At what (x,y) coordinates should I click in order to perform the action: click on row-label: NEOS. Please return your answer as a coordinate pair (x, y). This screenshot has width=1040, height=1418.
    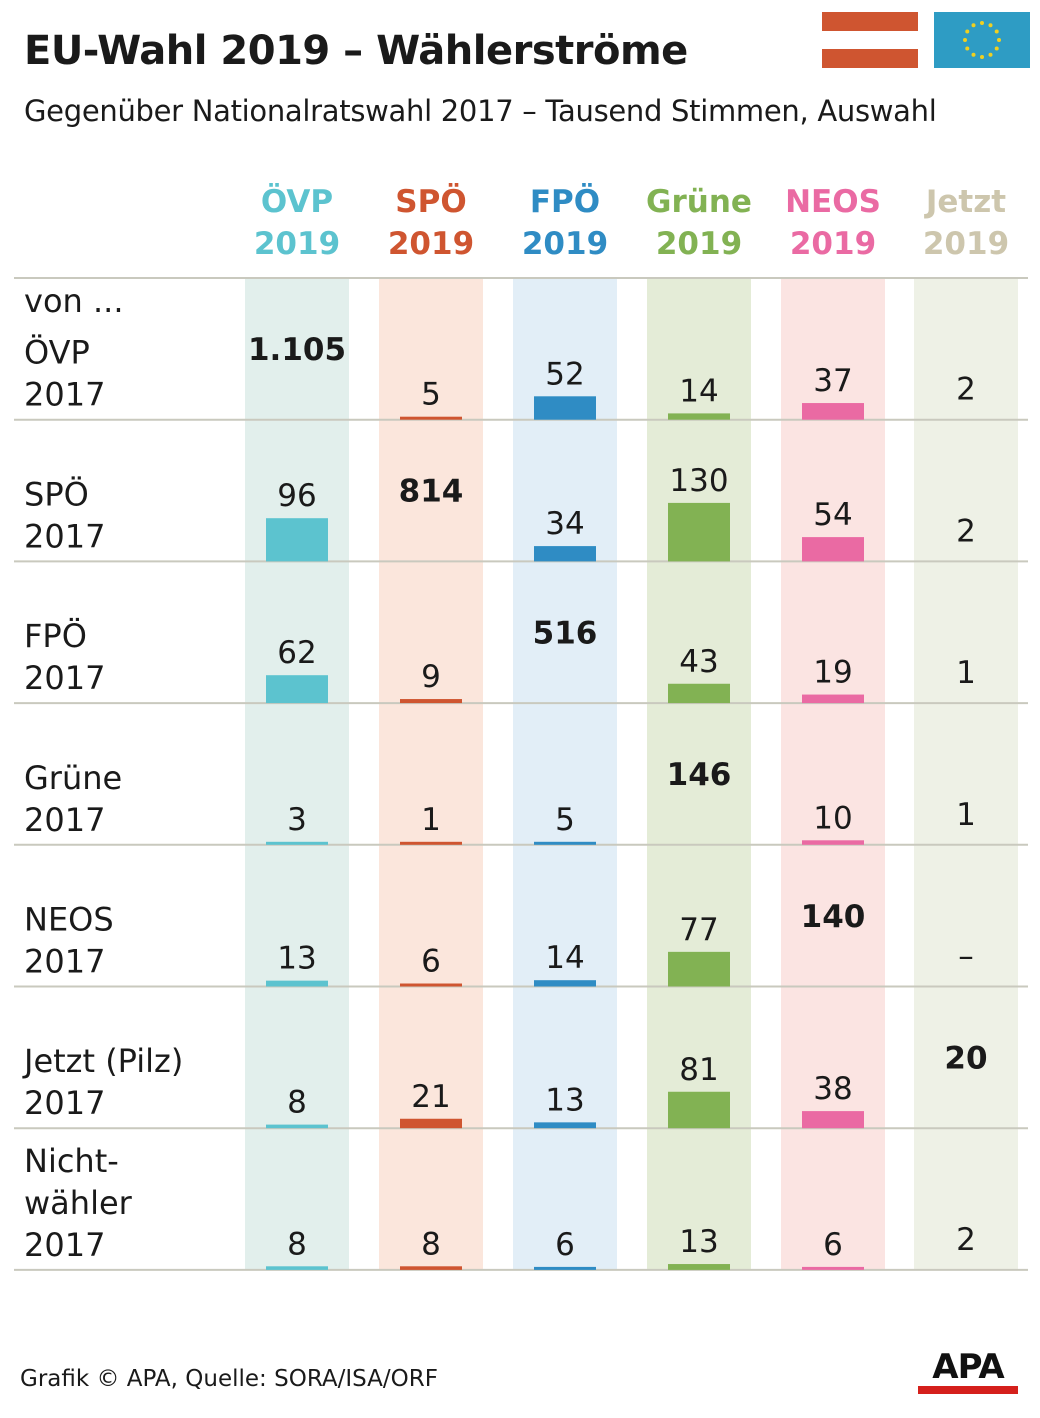
    Looking at the image, I should click on (69, 920).